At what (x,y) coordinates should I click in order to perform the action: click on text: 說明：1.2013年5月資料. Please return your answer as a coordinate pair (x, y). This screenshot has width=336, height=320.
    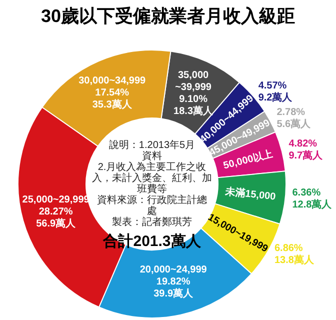
    Looking at the image, I should click on (152, 150).